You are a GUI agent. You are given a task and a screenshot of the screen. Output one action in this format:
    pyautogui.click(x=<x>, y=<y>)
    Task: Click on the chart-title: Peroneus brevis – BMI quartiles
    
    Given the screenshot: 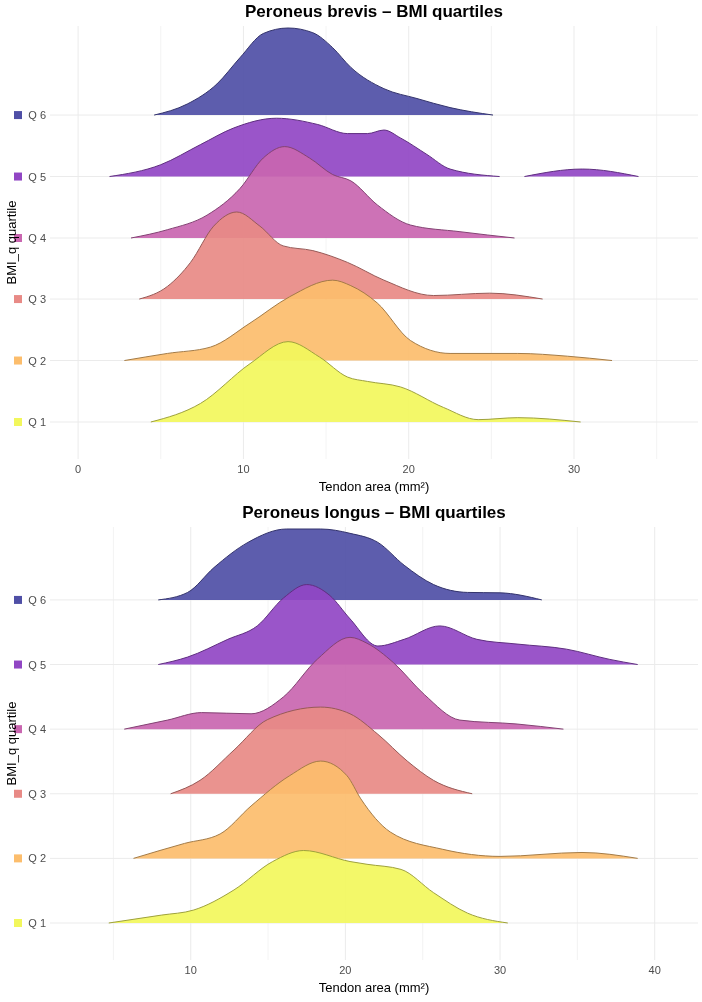 What is the action you would take?
    pyautogui.click(x=374, y=11)
    